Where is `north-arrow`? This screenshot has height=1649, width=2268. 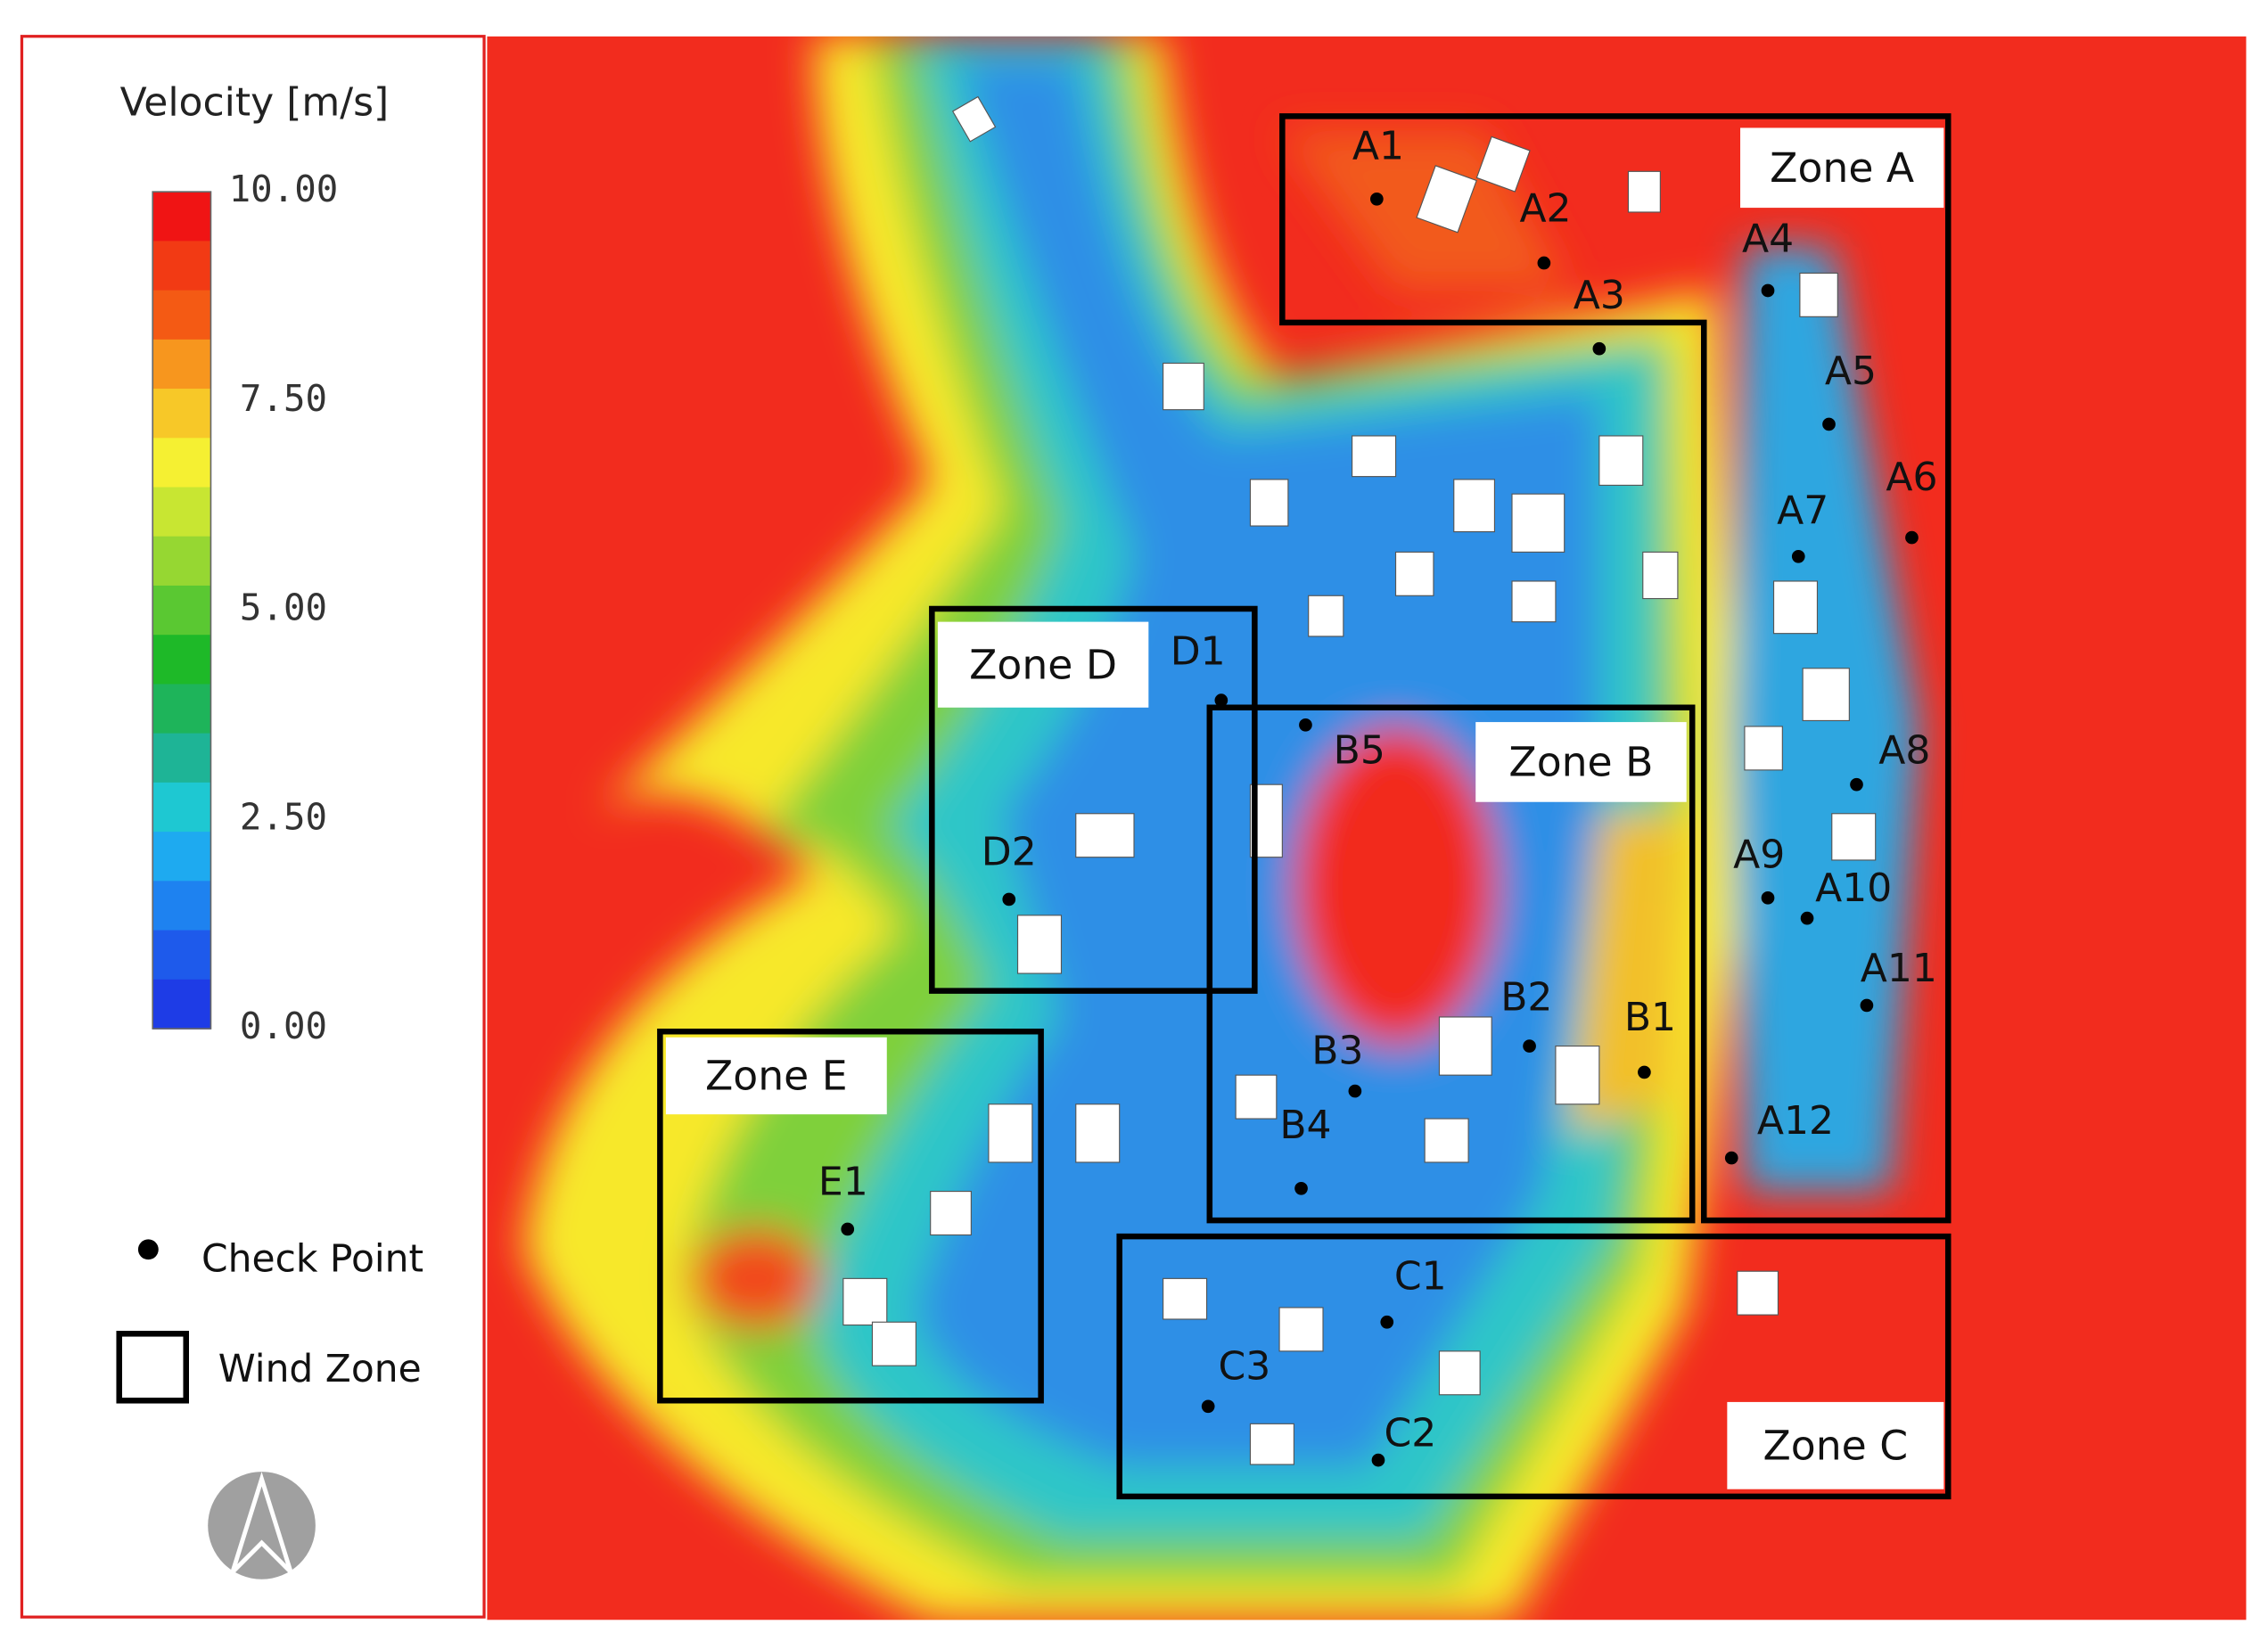 north-arrow is located at coordinates (262, 1525).